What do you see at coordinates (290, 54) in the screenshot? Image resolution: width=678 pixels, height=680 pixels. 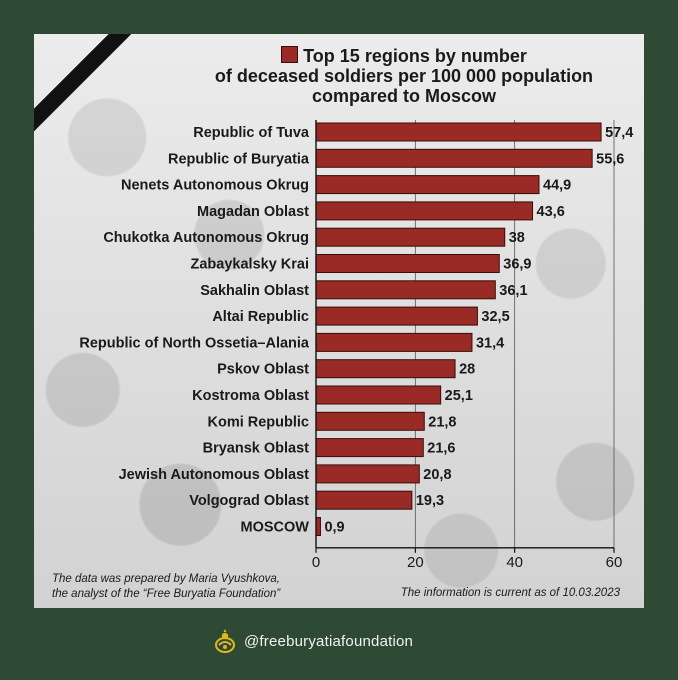 I see `legend-swatch` at bounding box center [290, 54].